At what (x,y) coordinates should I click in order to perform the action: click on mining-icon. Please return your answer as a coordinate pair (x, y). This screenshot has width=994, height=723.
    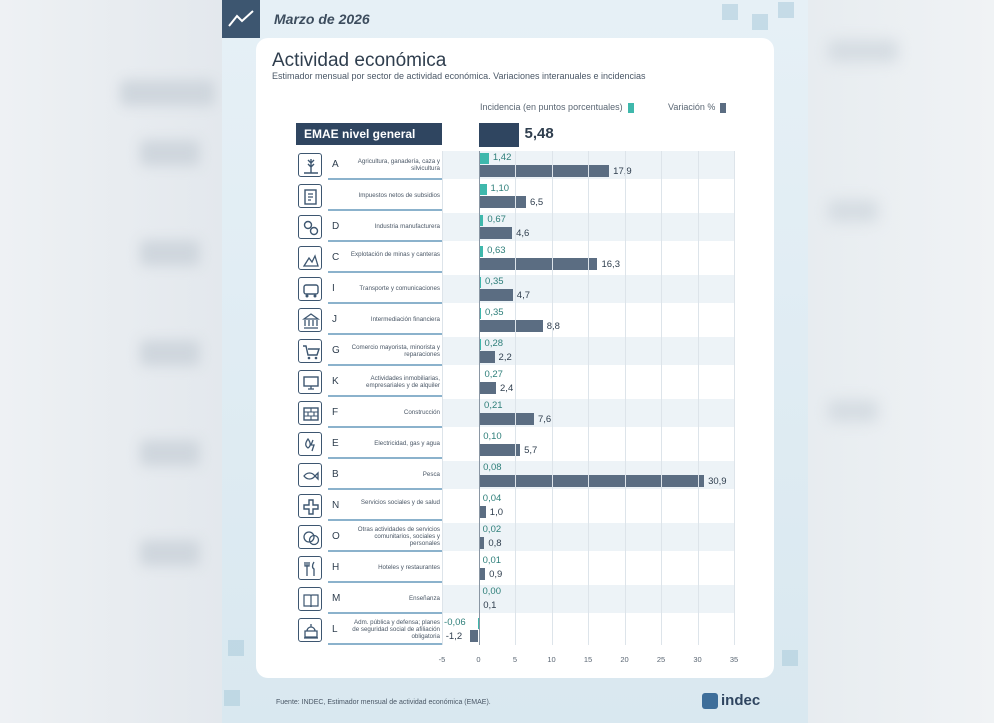
    Looking at the image, I should click on (310, 258).